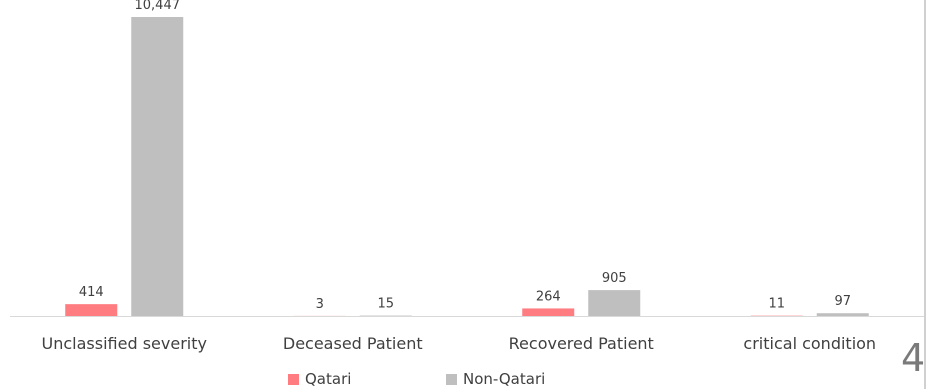 This screenshot has height=389, width=932. I want to click on data-label-non-qatari-0: 10,447, so click(158, 6).